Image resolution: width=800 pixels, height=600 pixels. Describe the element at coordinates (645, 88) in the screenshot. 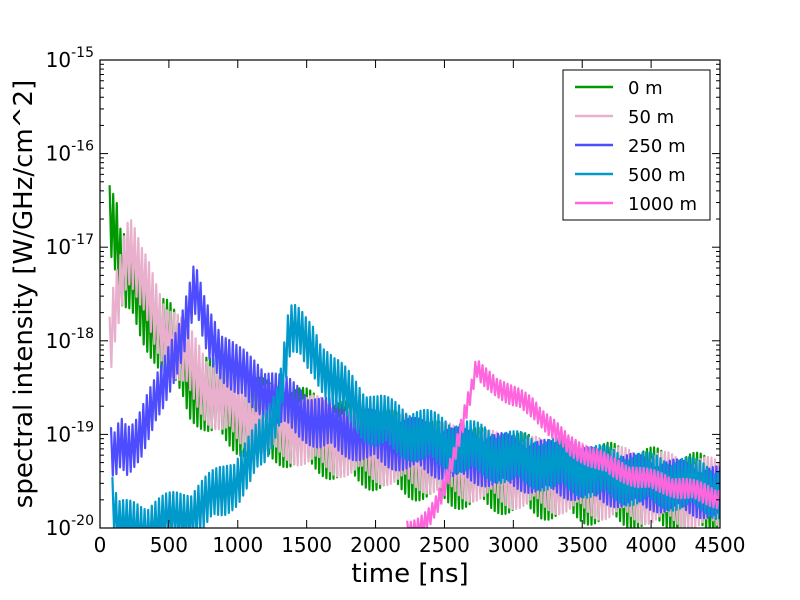

I see `legend-label: 0 m` at that location.